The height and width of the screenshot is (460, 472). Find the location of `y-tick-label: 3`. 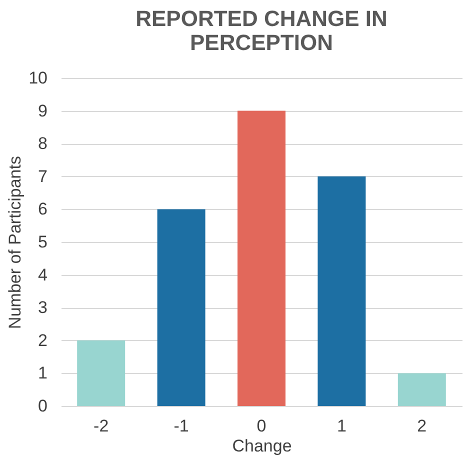

y-tick-label: 3 is located at coordinates (43, 308).